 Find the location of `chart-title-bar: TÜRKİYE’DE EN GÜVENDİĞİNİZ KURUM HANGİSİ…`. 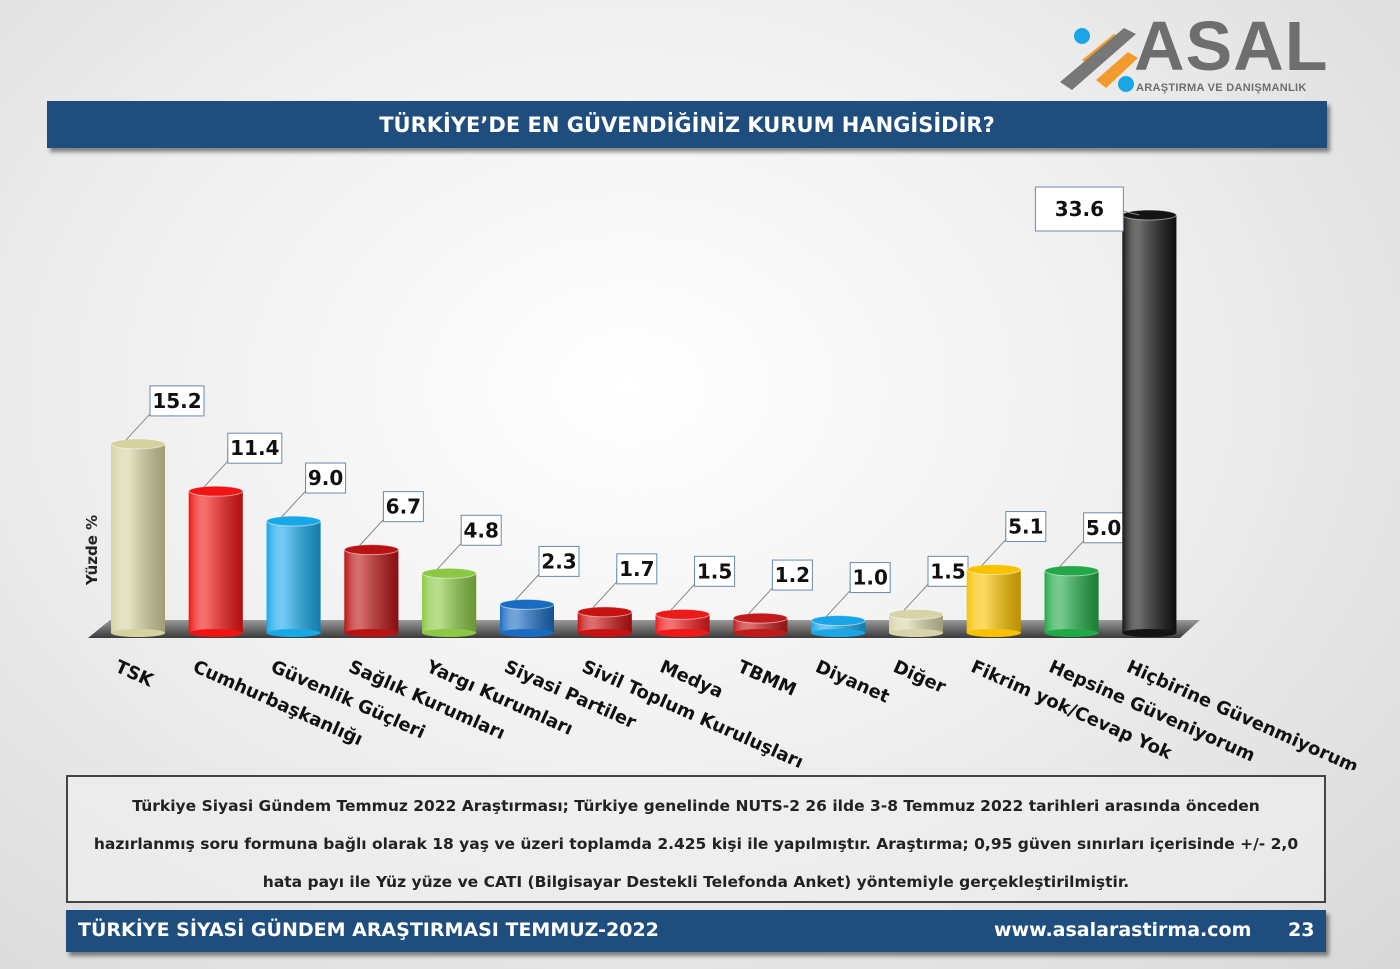

chart-title-bar: TÜRKİYE’DE EN GÜVENDİĞİNİZ KURUM HANGİSİ… is located at coordinates (687, 124).